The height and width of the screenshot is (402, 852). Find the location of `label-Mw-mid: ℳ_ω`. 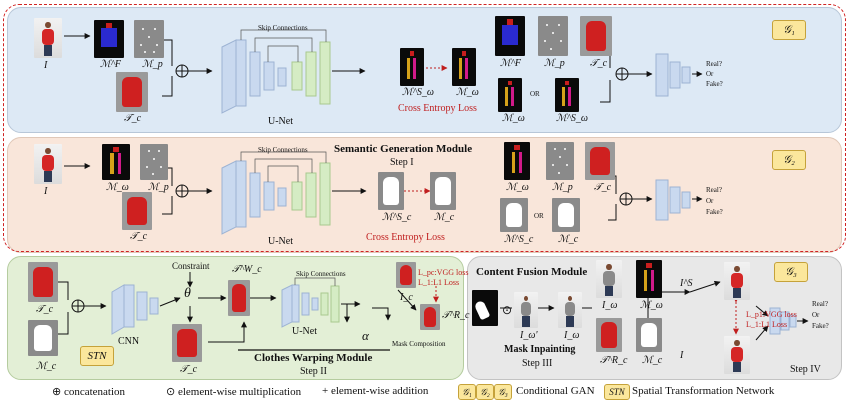

label-Mw-mid: ℳ_ω is located at coordinates (117, 187).